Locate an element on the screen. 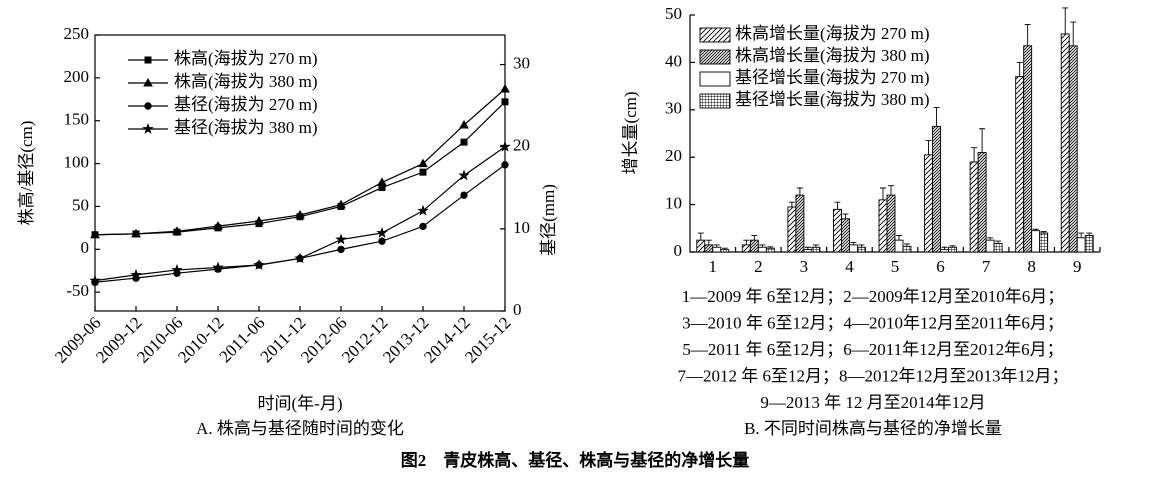  x-axis-label: 时间(年-月) is located at coordinates (300, 403).